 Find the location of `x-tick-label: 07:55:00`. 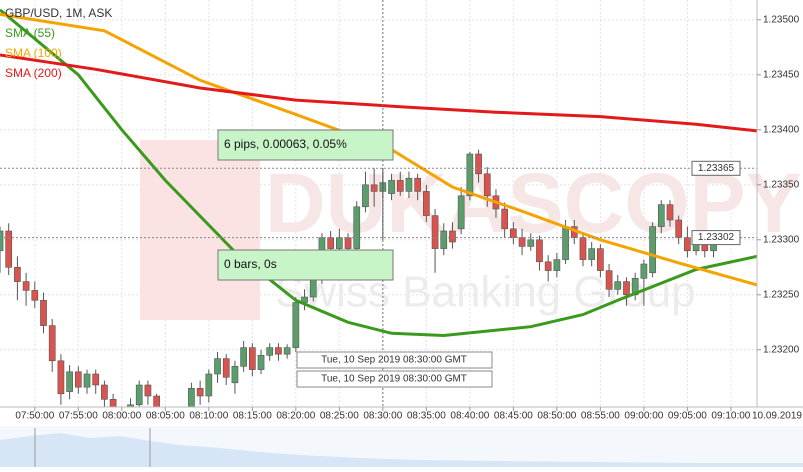

x-tick-label: 07:55:00 is located at coordinates (78, 416).